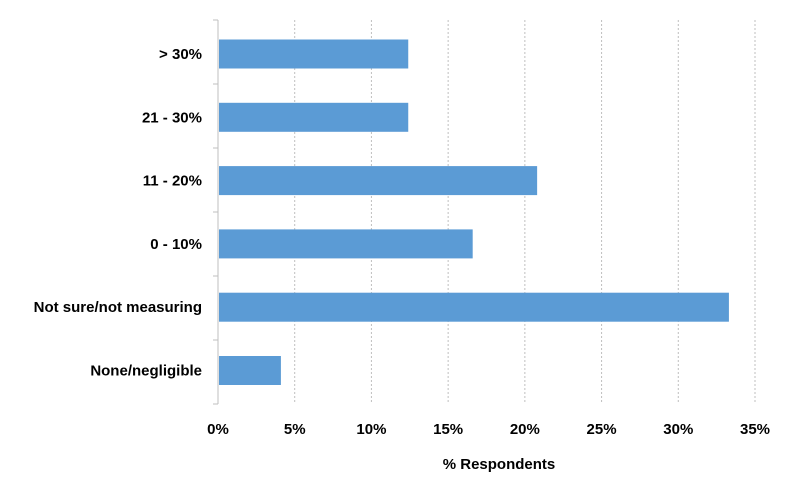 This screenshot has height=493, width=794. What do you see at coordinates (448, 429) in the screenshot?
I see `x-tick-label: 15%` at bounding box center [448, 429].